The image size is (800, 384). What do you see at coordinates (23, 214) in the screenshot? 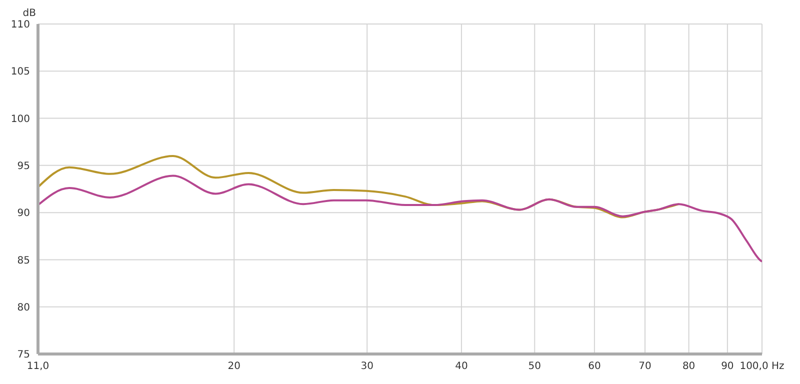
I see `y-tick-label: 90` at bounding box center [23, 214].